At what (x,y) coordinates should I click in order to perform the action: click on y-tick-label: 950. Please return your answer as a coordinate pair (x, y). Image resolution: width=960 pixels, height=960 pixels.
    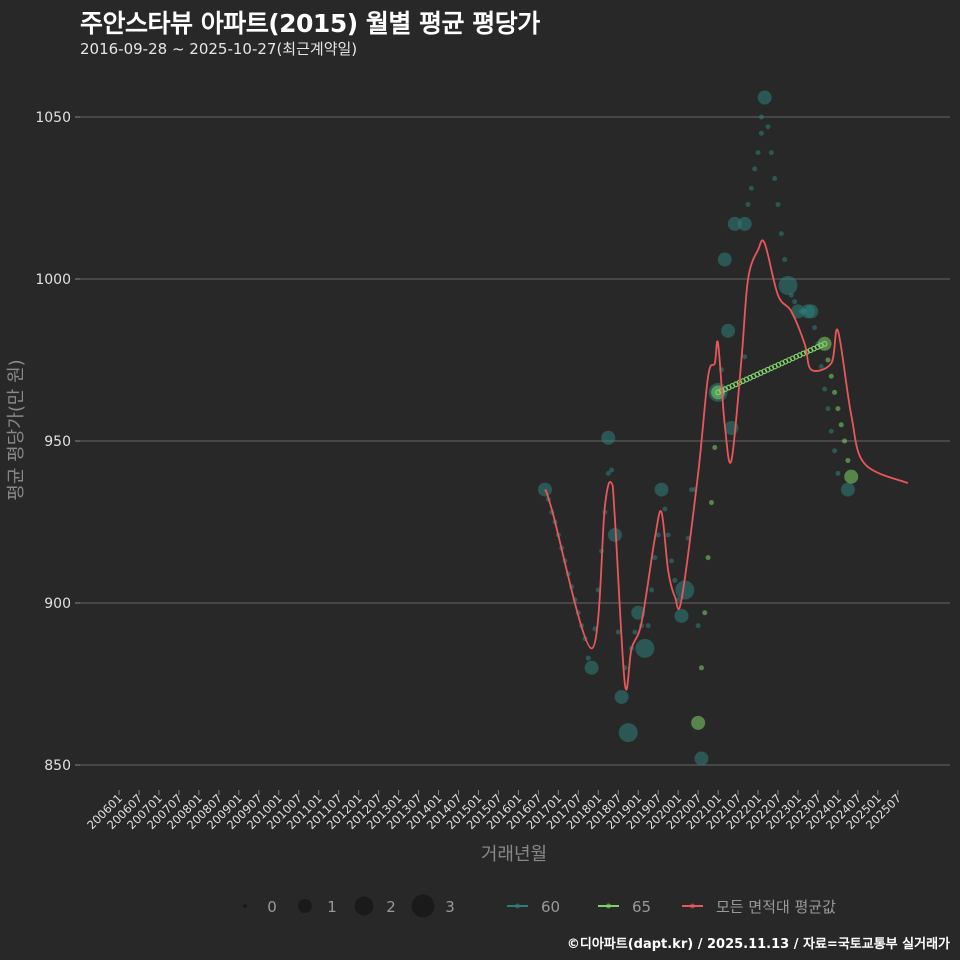
    Looking at the image, I should click on (57, 442).